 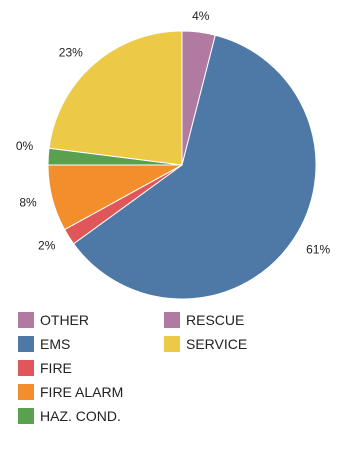 I want to click on legend-label: HAZ. COND., so click(x=80, y=416).